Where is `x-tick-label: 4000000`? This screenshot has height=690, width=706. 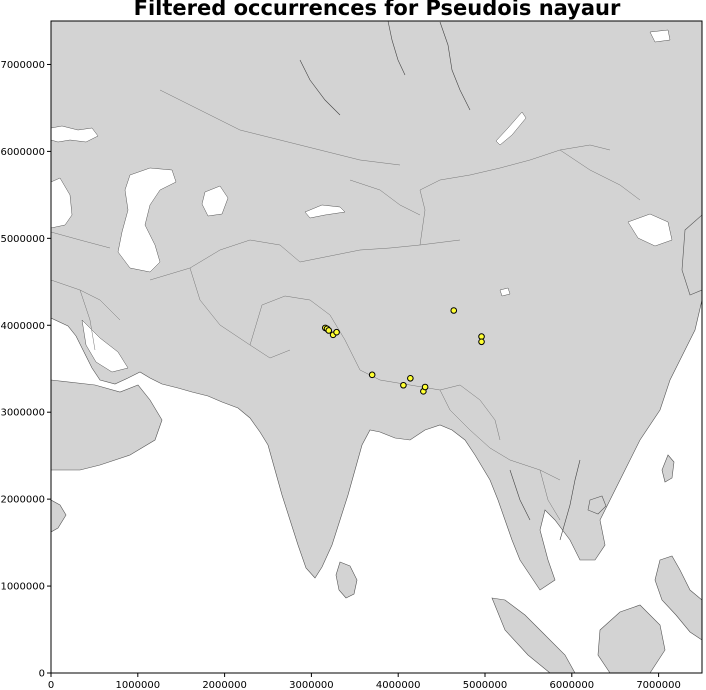 x-tick-label: 4000000 is located at coordinates (398, 685).